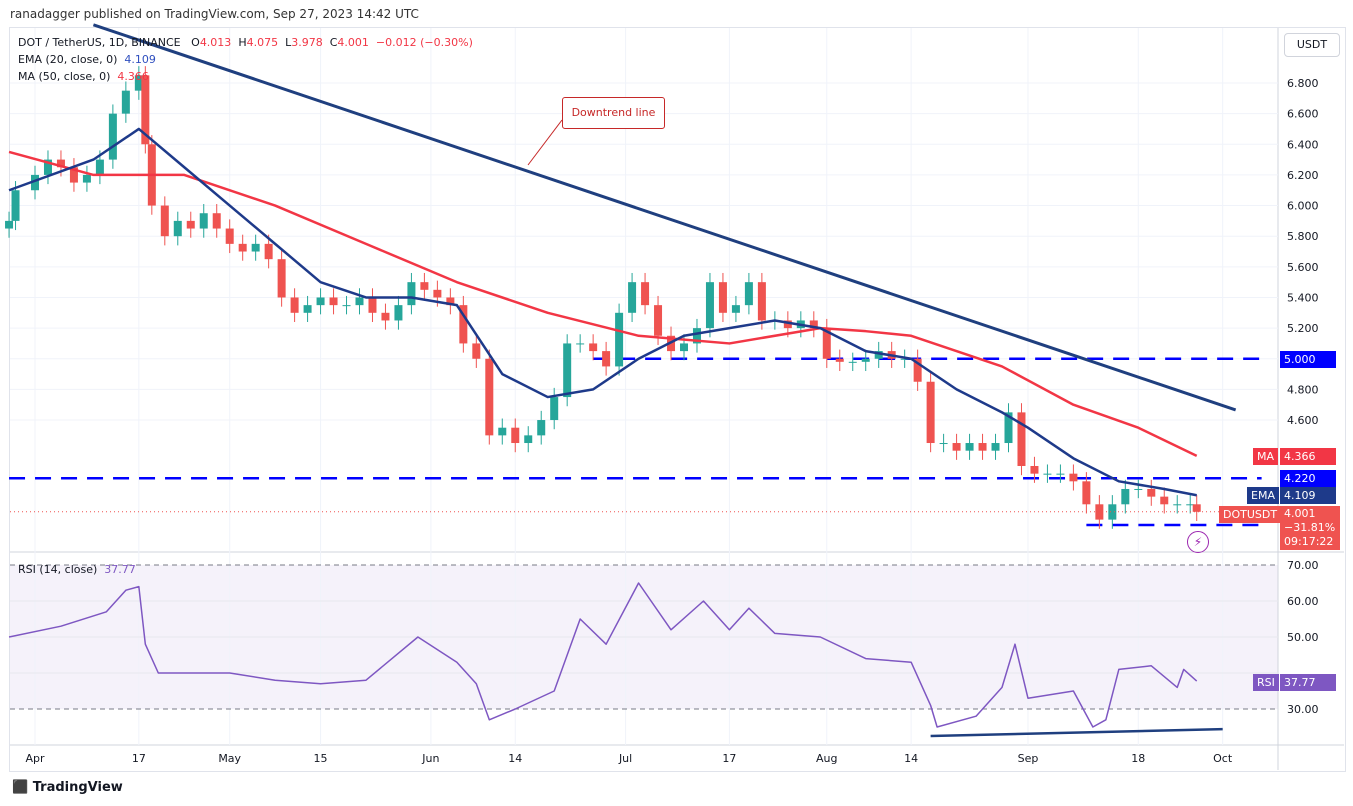 This screenshot has height=806, width=1353. Describe the element at coordinates (1308, 359) in the screenshot. I see `level-5000-label: 5.000` at that location.